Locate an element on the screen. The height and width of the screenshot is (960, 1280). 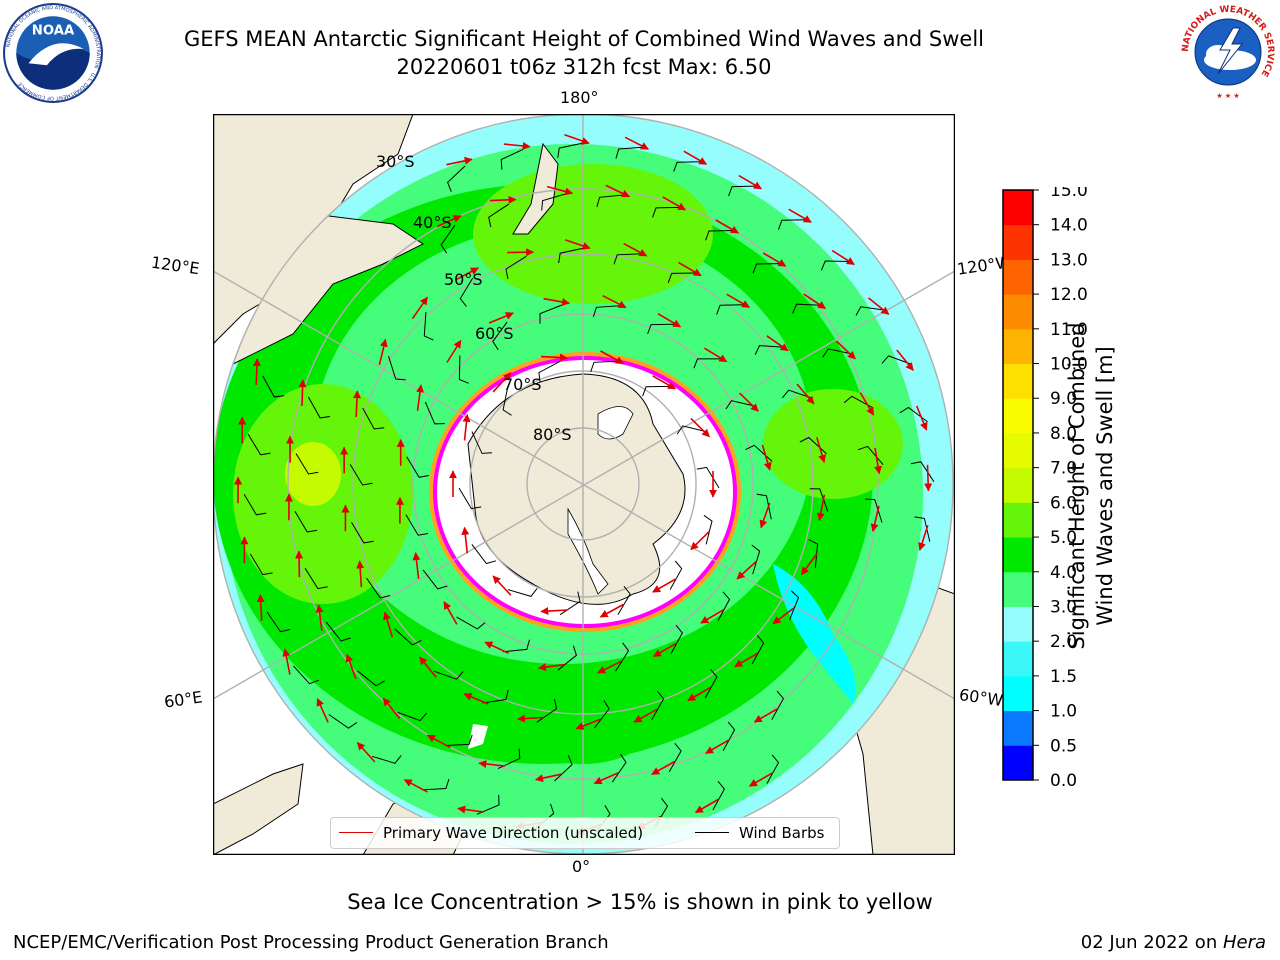
lon-label-0: 0° is located at coordinates (581, 866).